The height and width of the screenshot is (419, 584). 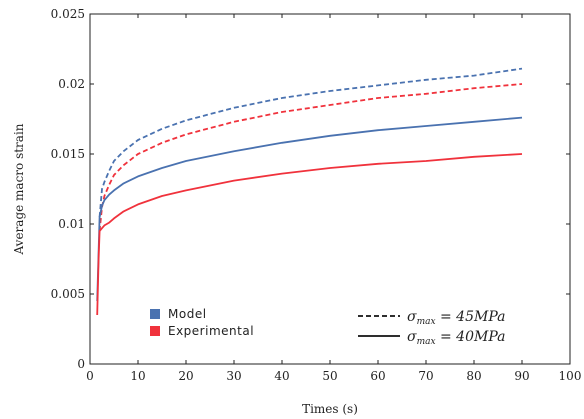 What do you see at coordinates (211, 331) in the screenshot?
I see `legend-label-experimental: Experimental` at bounding box center [211, 331].